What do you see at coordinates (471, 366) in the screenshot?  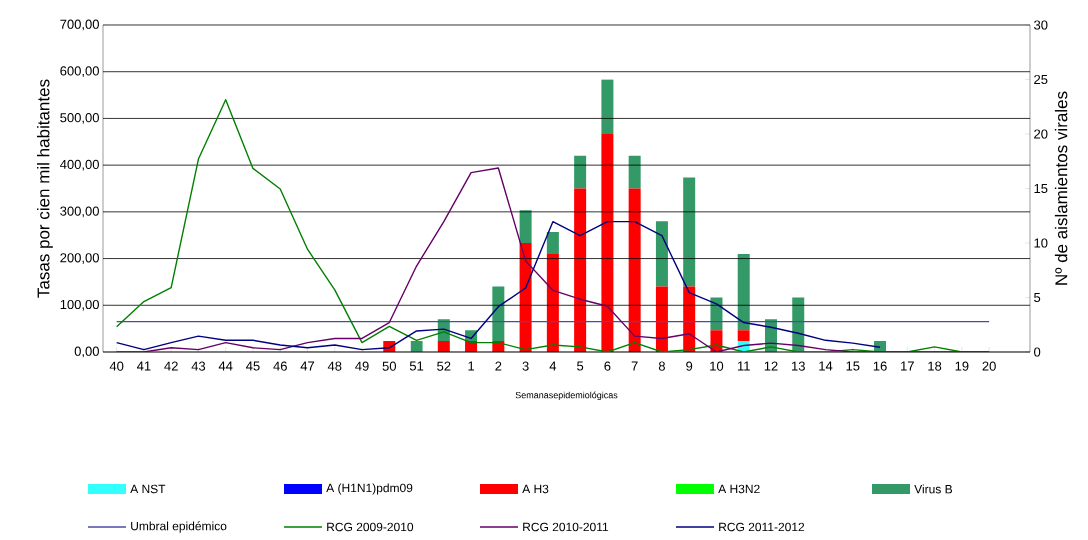 I see `x-tick-label: 1` at bounding box center [471, 366].